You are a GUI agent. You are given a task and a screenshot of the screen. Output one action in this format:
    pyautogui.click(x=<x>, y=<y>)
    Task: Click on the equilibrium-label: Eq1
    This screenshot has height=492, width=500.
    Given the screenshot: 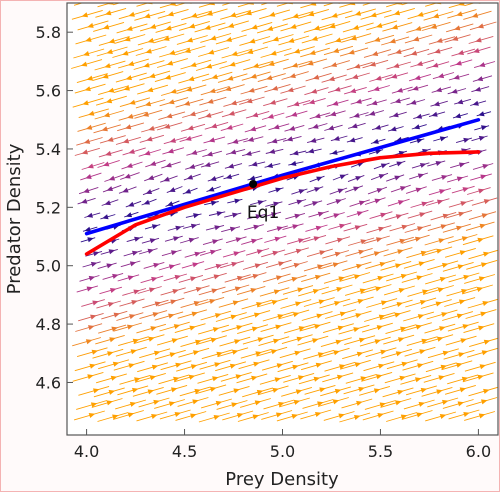 What is the action you would take?
    pyautogui.click(x=263, y=213)
    